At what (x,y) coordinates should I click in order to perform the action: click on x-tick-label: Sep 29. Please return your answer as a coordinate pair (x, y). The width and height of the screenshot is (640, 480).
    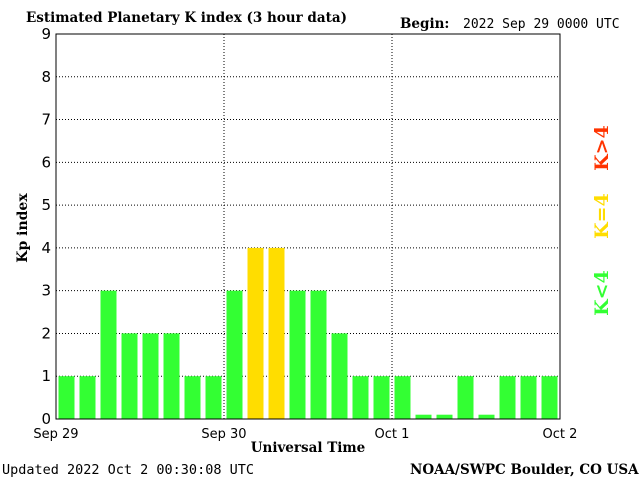
    Looking at the image, I should click on (55, 434).